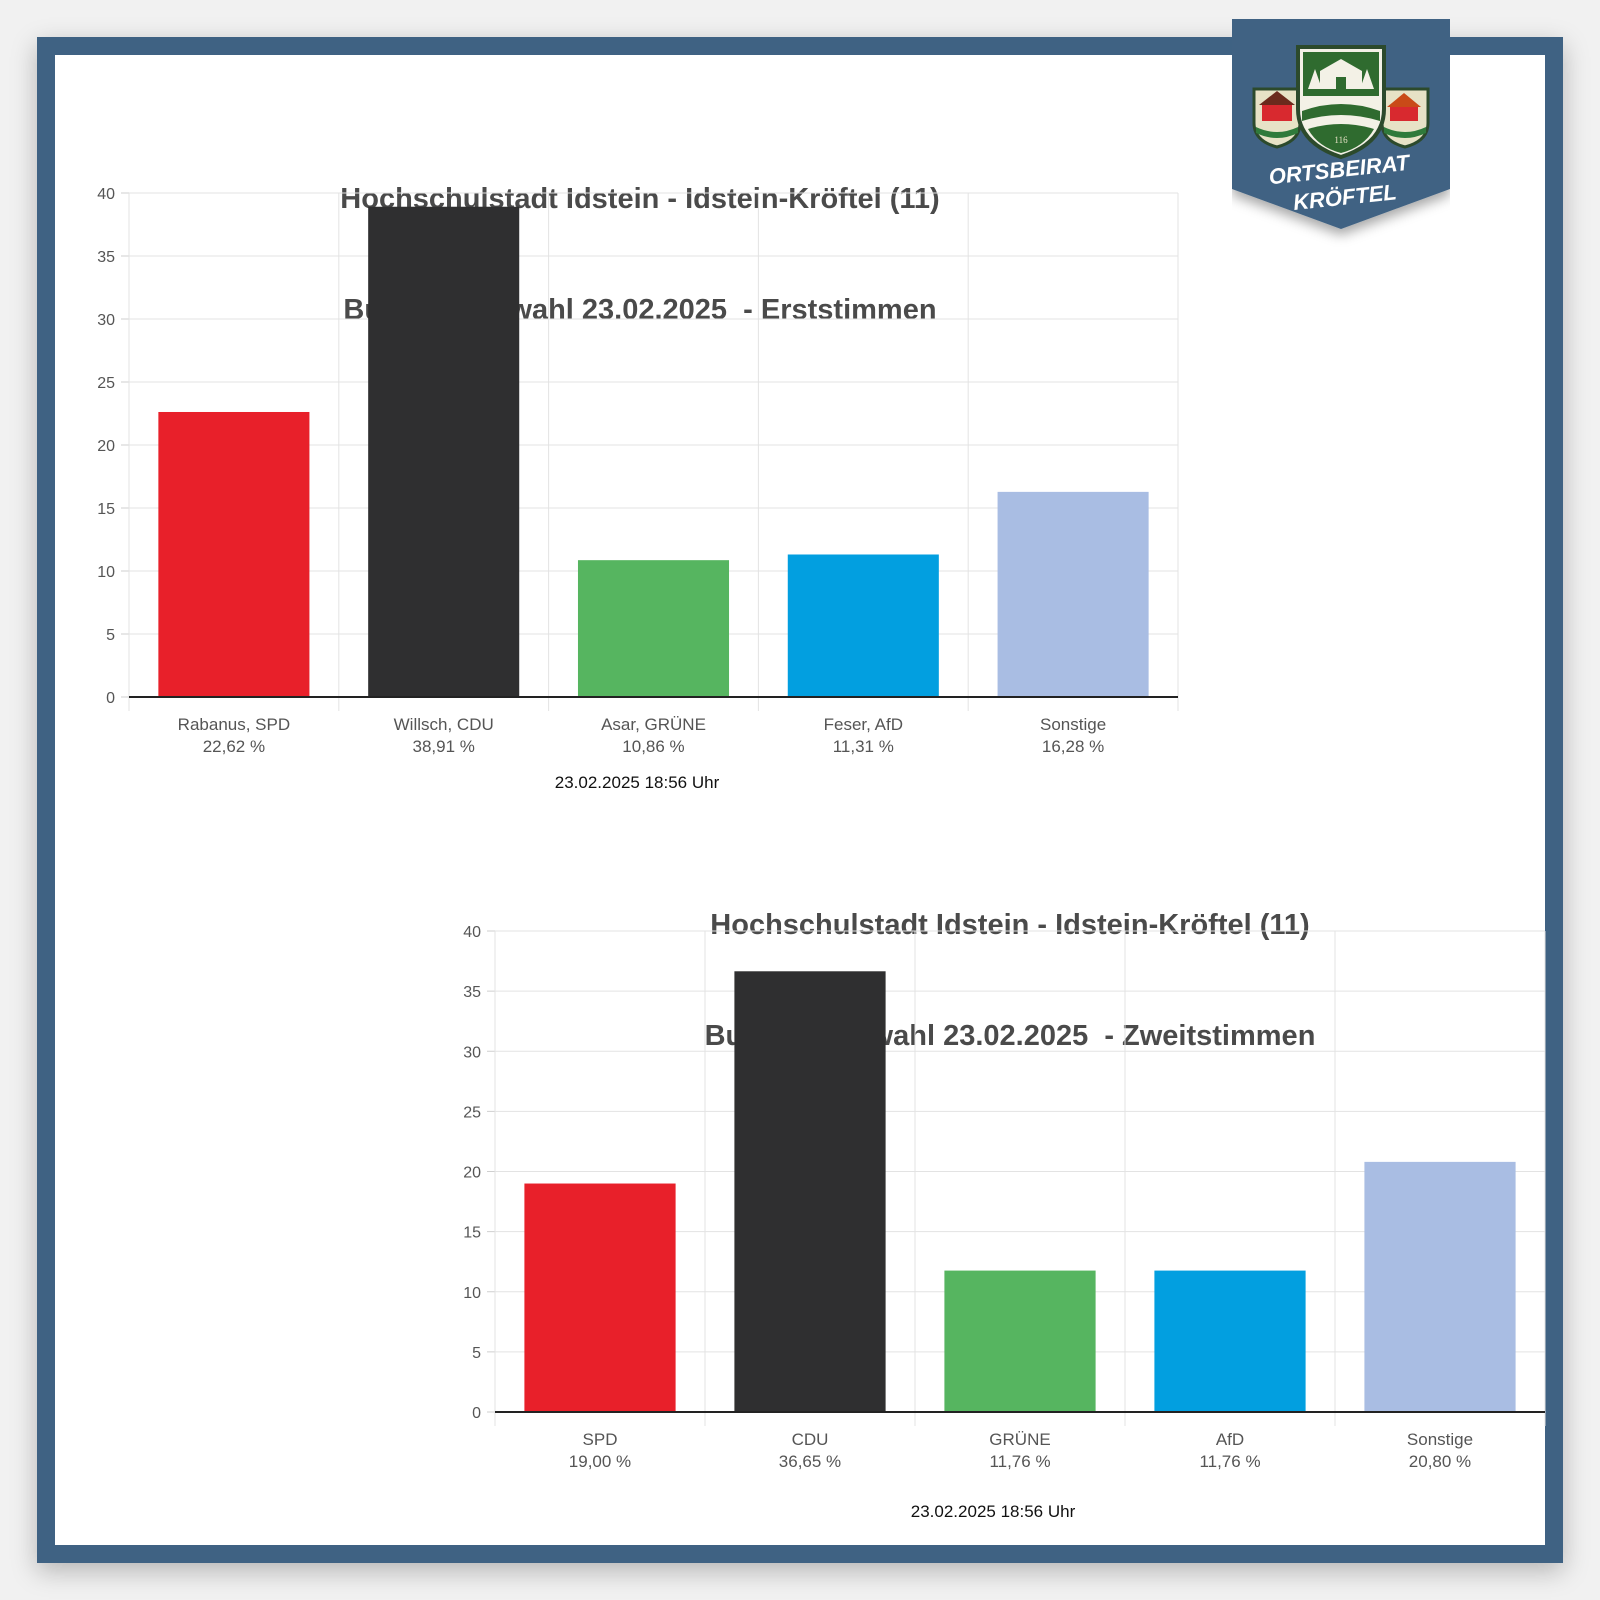  I want to click on value-label: 36,65 %, so click(810, 1461).